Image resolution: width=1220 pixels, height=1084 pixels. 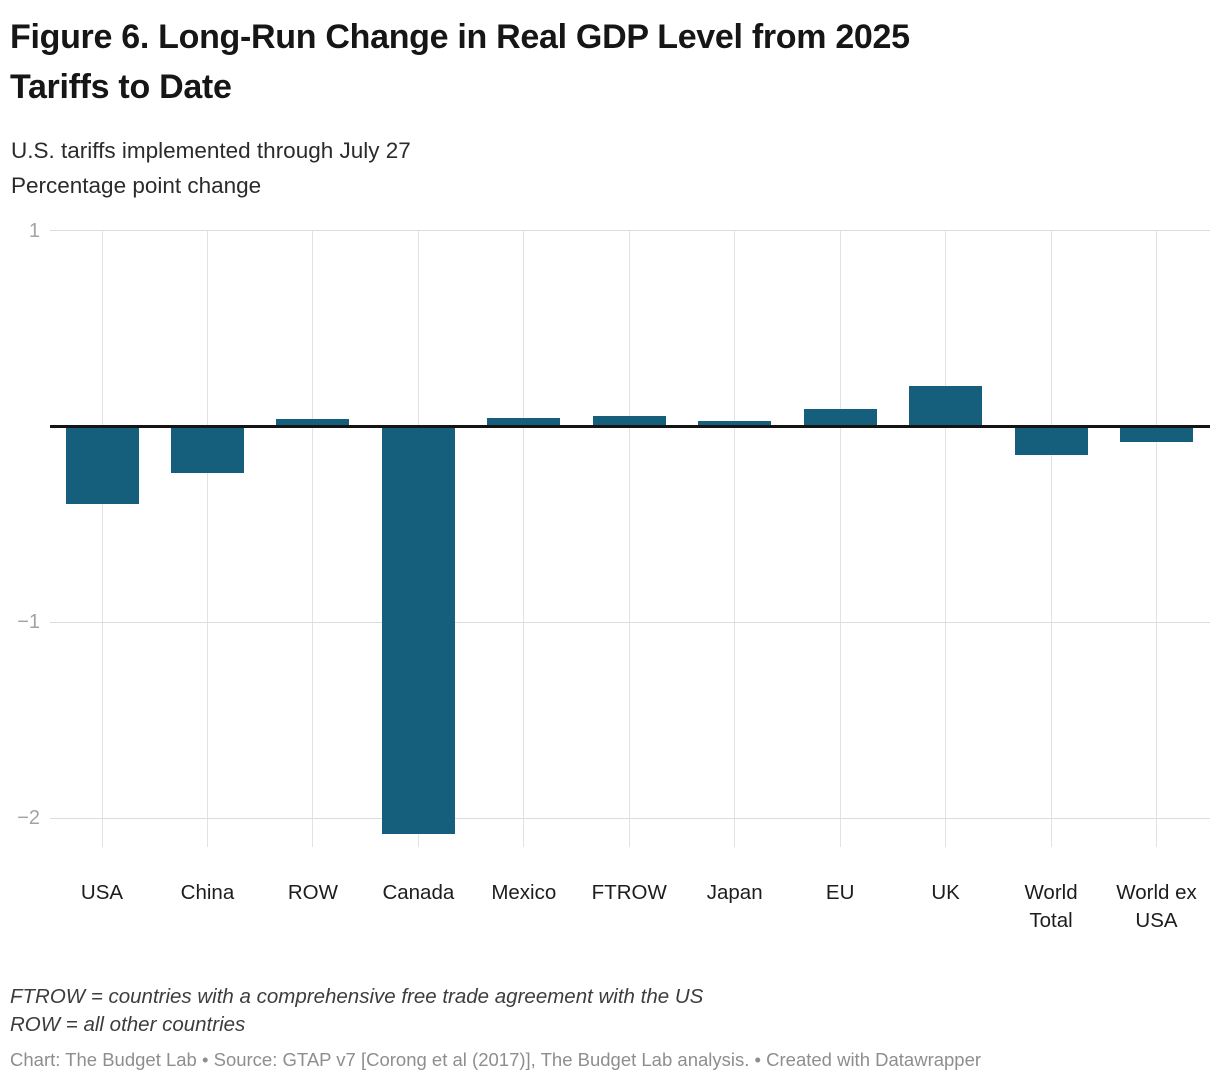 I want to click on footnote-row: ROW = all other countries, so click(x=128, y=1024).